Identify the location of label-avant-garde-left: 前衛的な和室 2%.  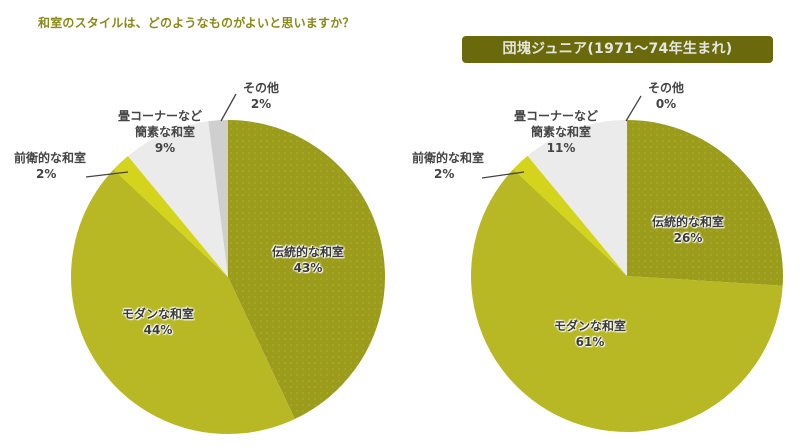
(50, 166).